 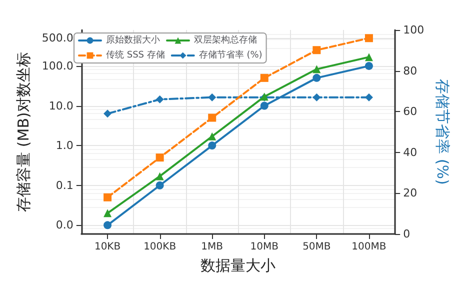 What do you see at coordinates (58, 65) in the screenshot?
I see `y-tick-label: 100.0` at bounding box center [58, 65].